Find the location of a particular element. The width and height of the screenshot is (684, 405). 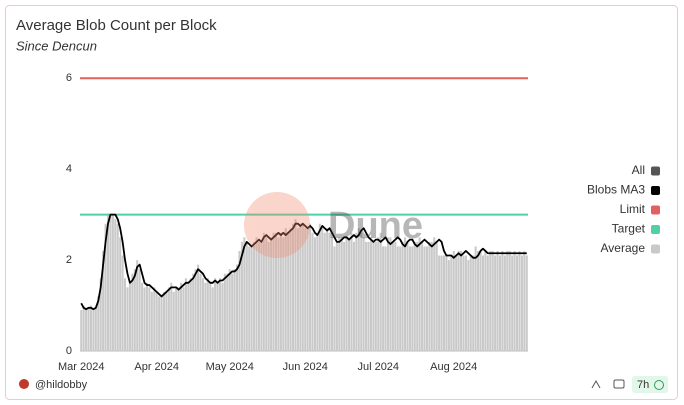

camera-icon is located at coordinates (619, 384).